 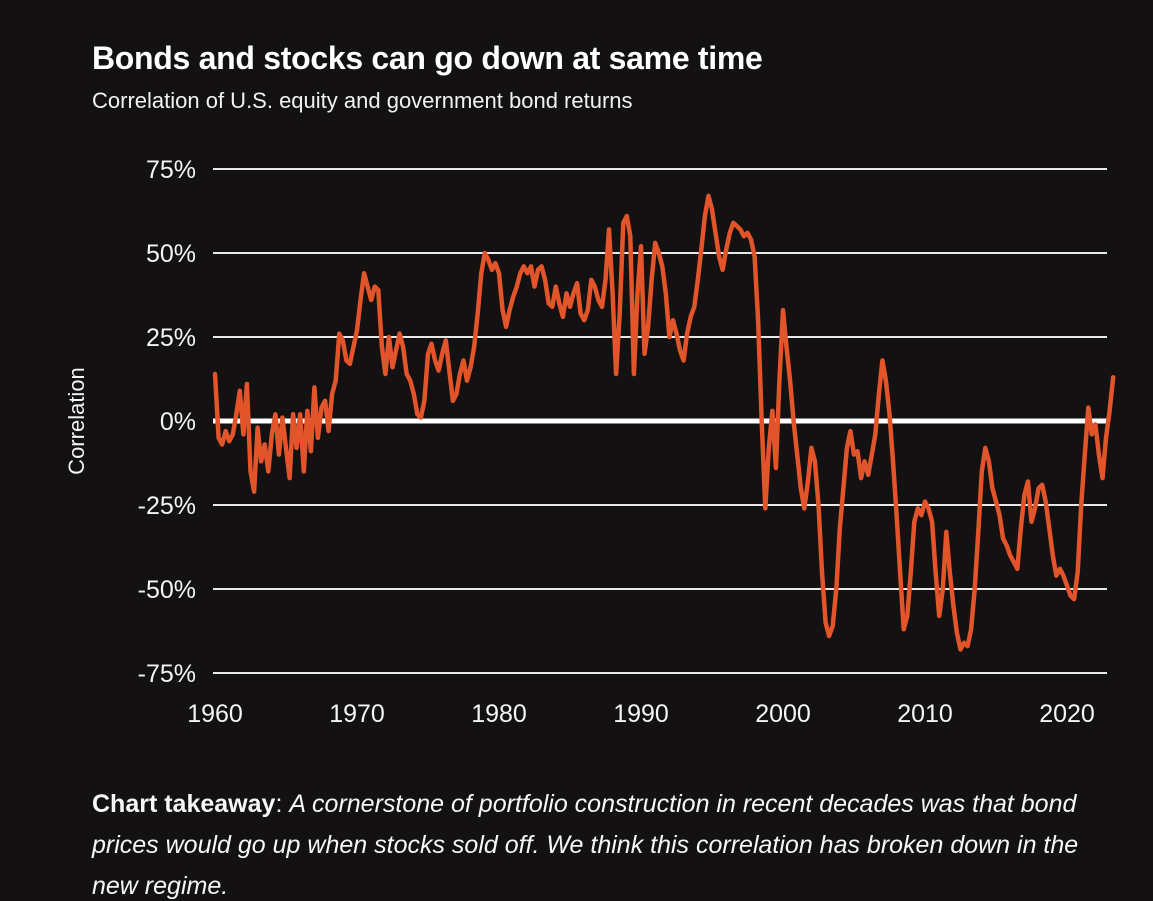 I want to click on y-tick-label: 25%, so click(x=171, y=338).